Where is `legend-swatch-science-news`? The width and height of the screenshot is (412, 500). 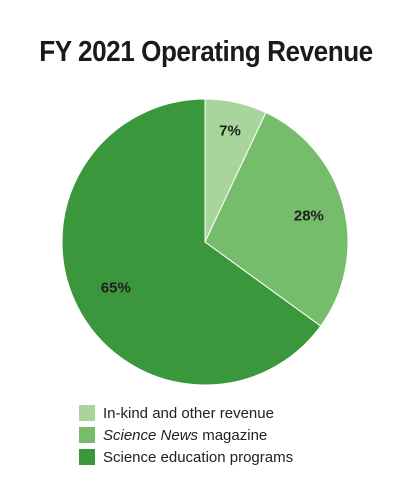 legend-swatch-science-news is located at coordinates (87, 435).